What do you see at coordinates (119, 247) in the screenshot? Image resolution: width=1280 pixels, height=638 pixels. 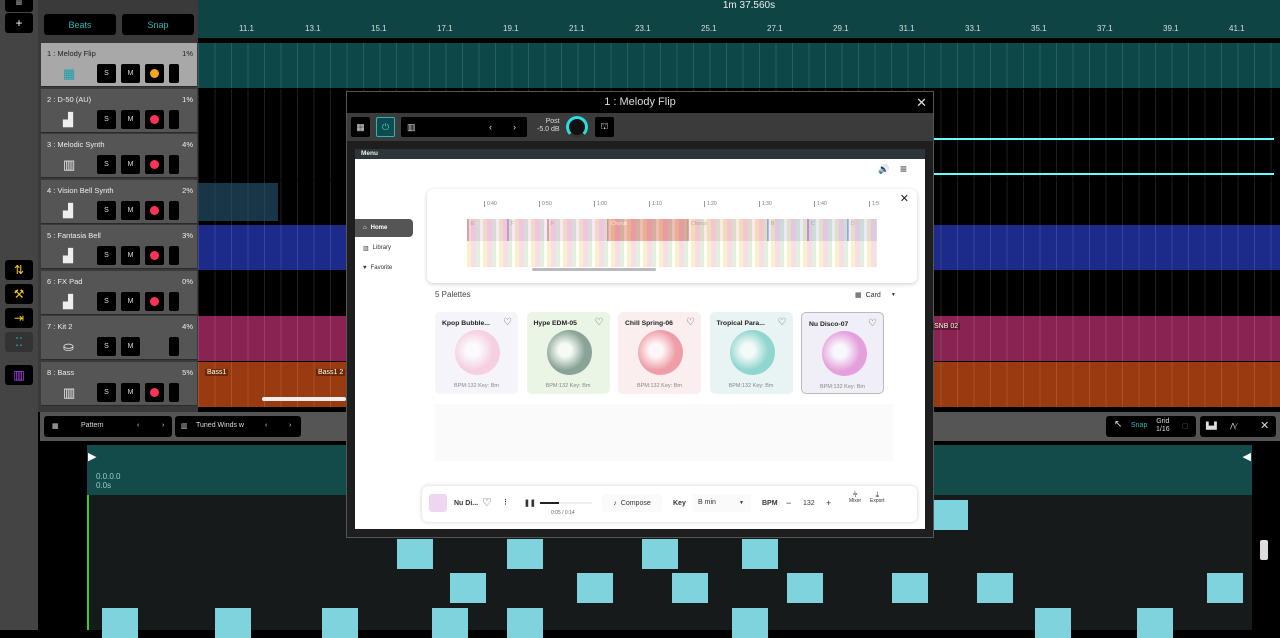 I see `track-header: 5 : Fantasia Bell 3% ▟ S M` at bounding box center [119, 247].